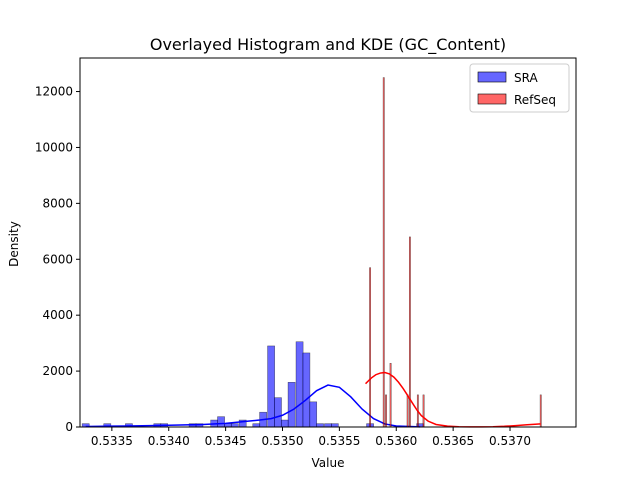  I want to click on x-tick-label-1: 0.5340, so click(169, 441).